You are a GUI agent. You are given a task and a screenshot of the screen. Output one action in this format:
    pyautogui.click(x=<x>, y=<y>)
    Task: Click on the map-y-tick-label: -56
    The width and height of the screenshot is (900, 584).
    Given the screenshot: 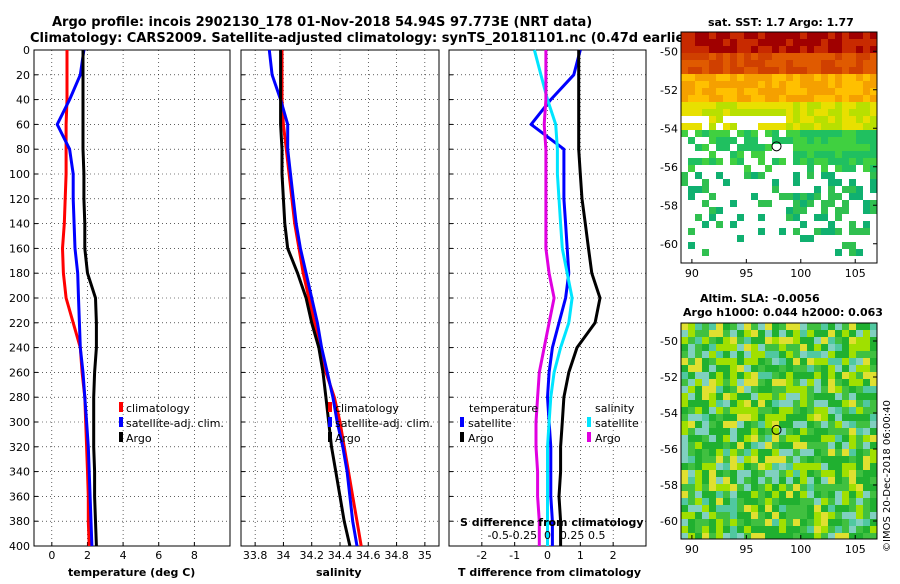 What is the action you would take?
    pyautogui.click(x=669, y=449)
    